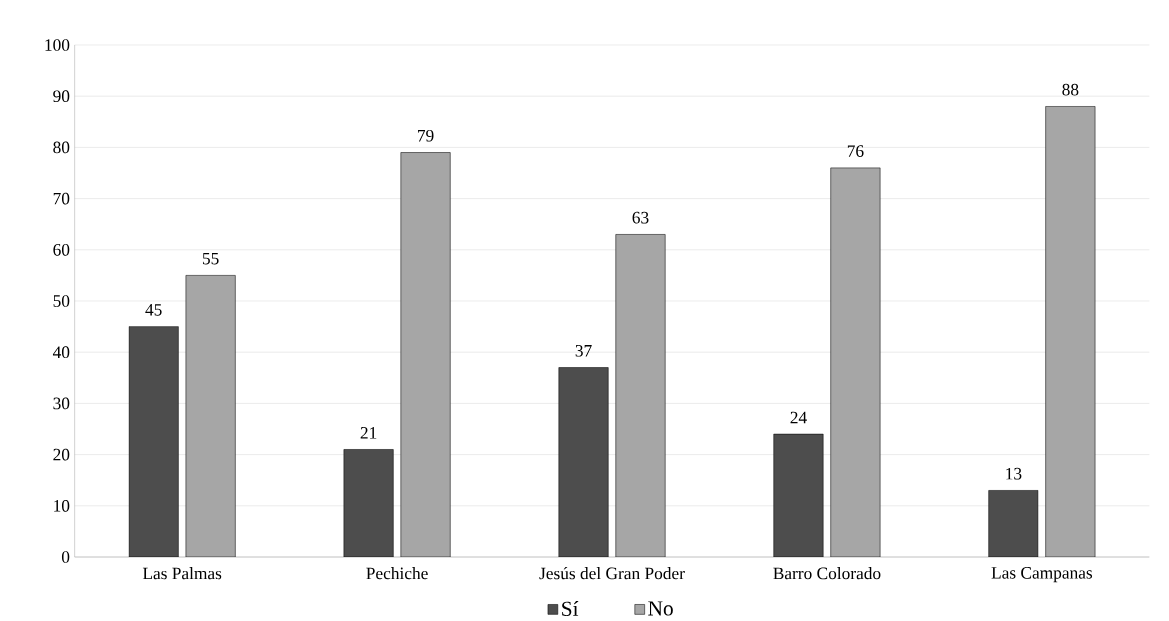  What do you see at coordinates (61, 198) in the screenshot?
I see `y-tick-label: 70` at bounding box center [61, 198].